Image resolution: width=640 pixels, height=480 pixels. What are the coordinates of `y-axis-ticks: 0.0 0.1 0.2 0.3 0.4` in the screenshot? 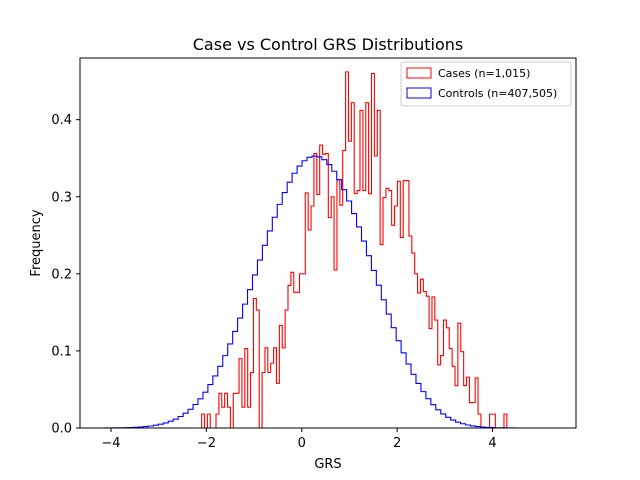 It's located at (65, 275).